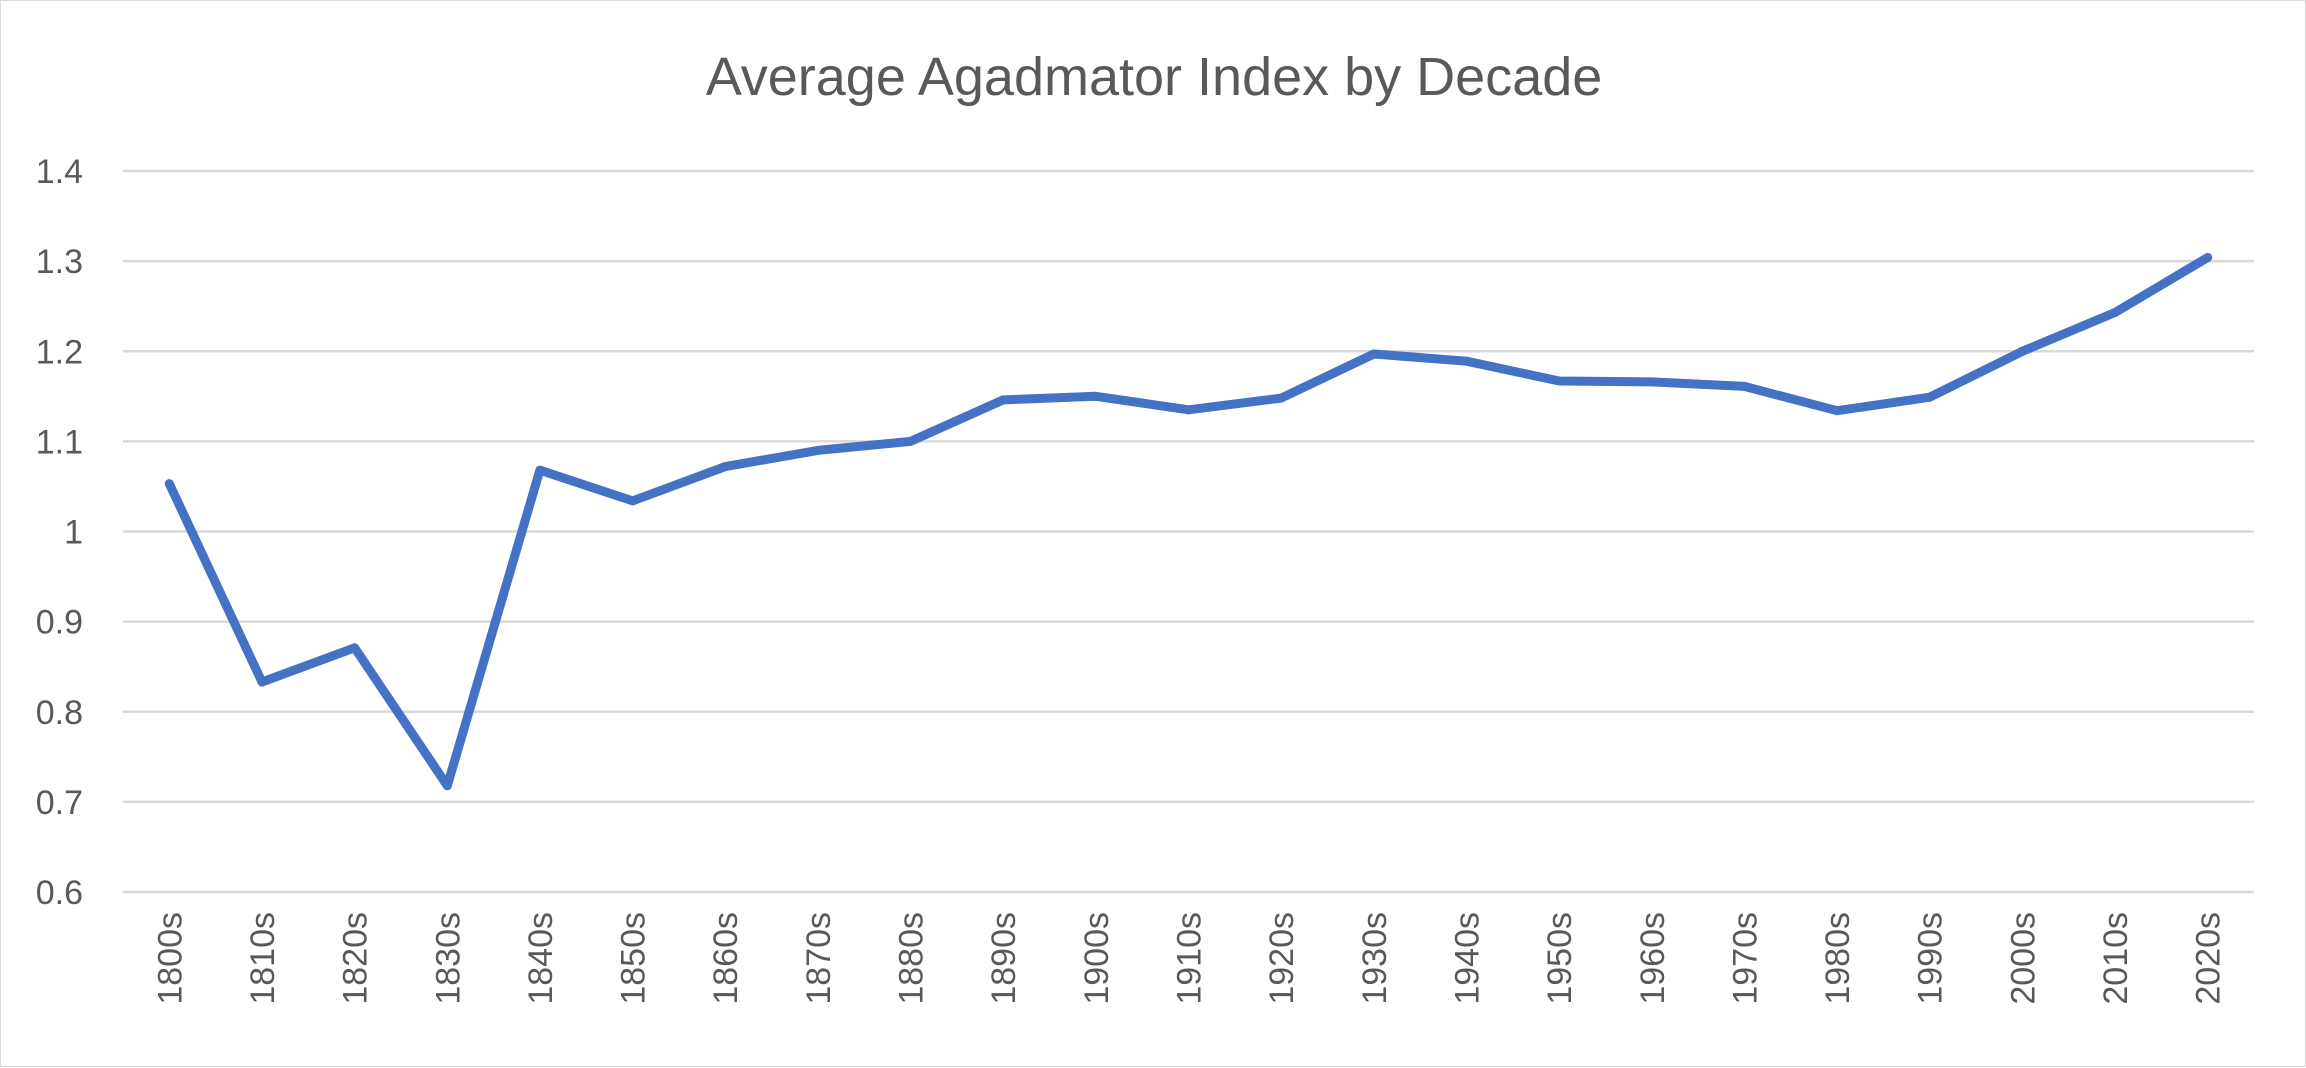 The width and height of the screenshot is (2306, 1068). What do you see at coordinates (448, 958) in the screenshot?
I see `x-tick-label: 1830s` at bounding box center [448, 958].